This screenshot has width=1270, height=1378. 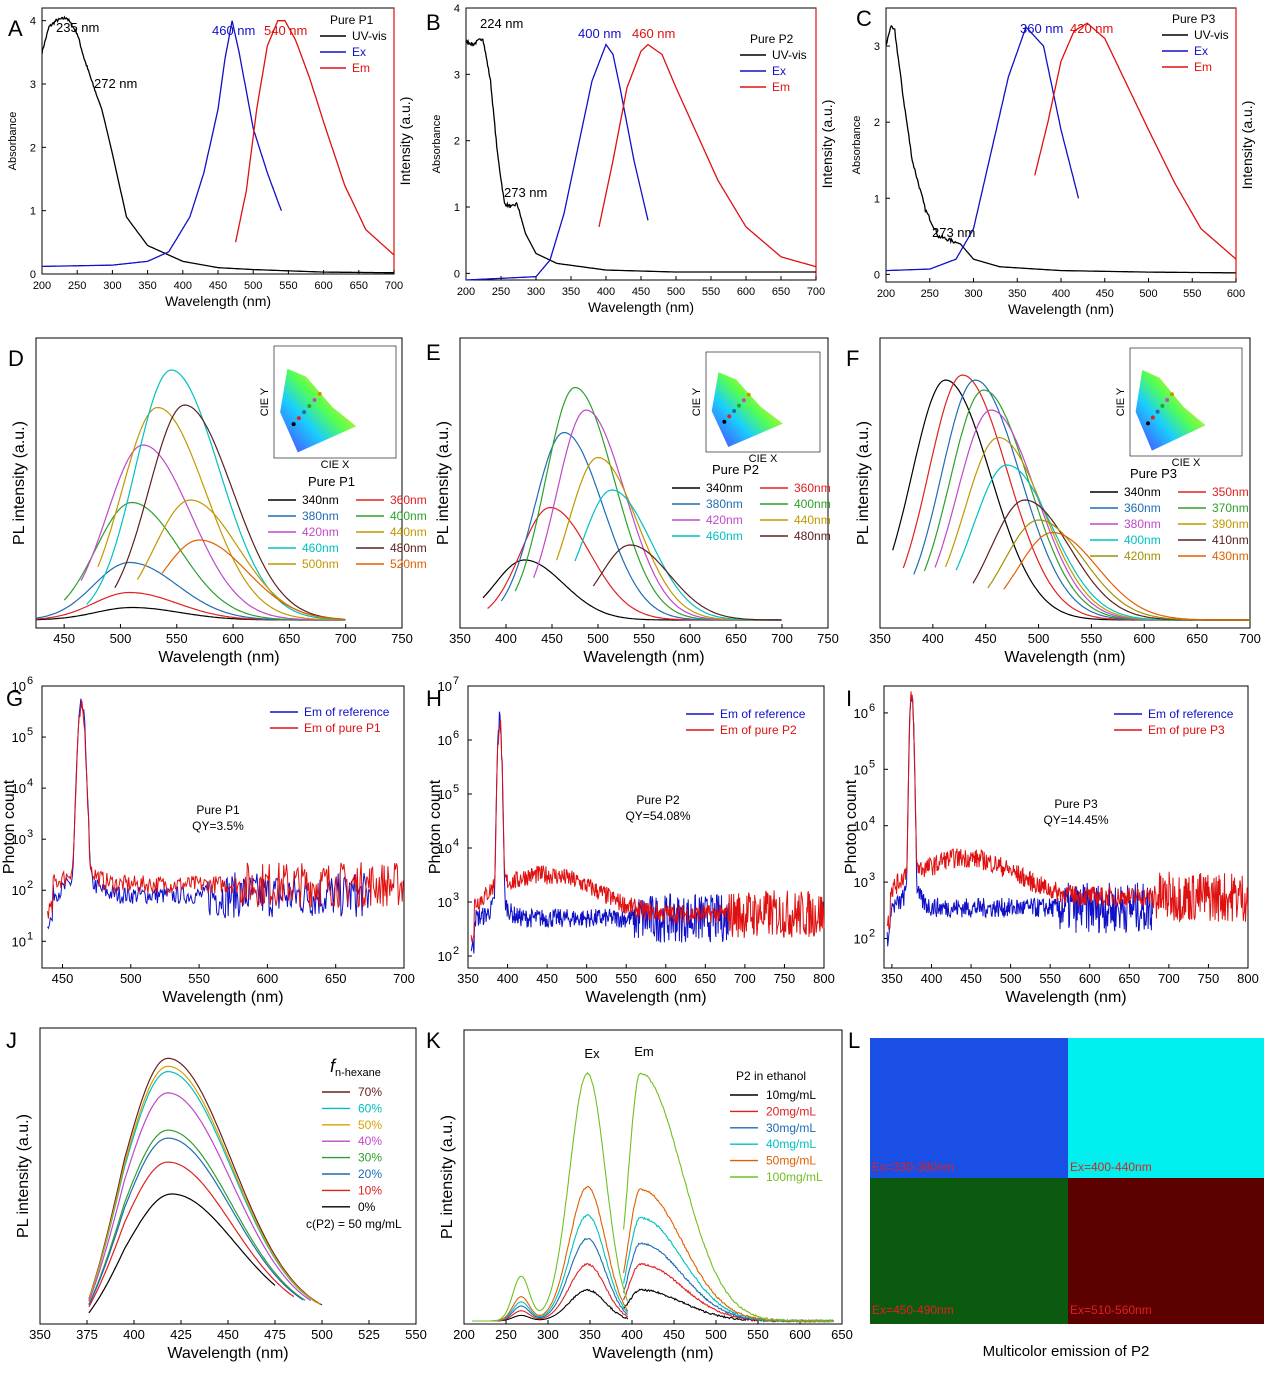 What do you see at coordinates (1060, 149) in the screenshot?
I see `series-line-UV-vis` at bounding box center [1060, 149].